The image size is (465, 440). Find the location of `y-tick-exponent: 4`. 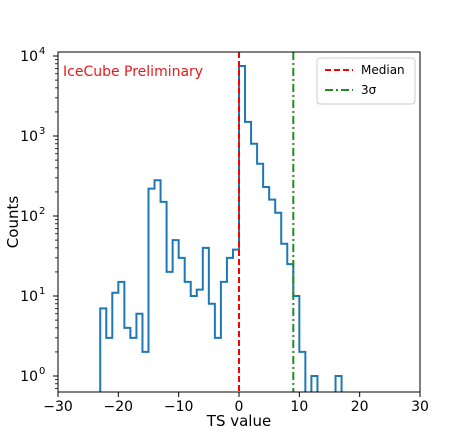

y-tick-exponent: 4 is located at coordinates (42, 51).